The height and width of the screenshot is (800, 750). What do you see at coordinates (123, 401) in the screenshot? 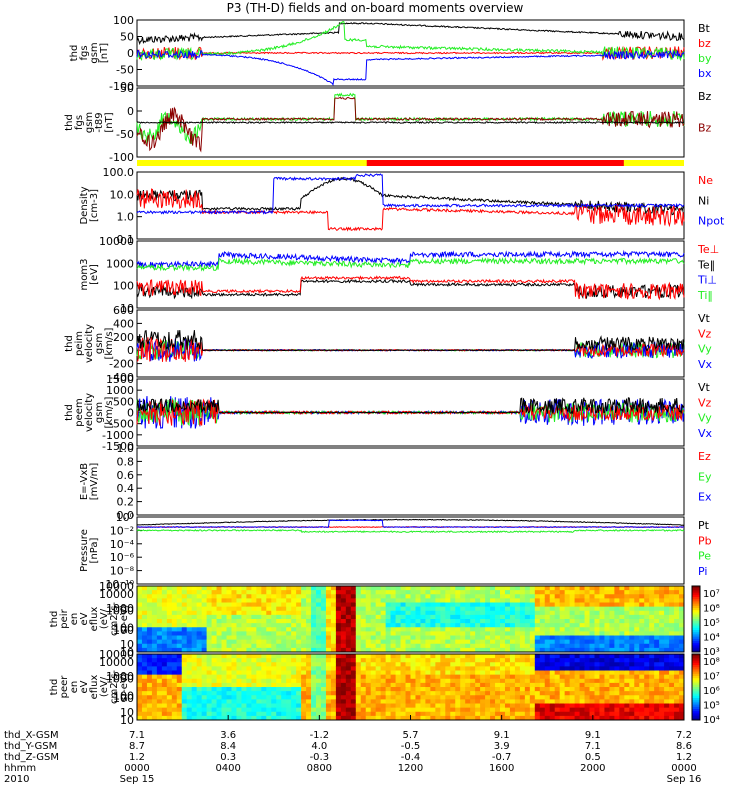
I see `ytick-label: 500` at bounding box center [123, 401].